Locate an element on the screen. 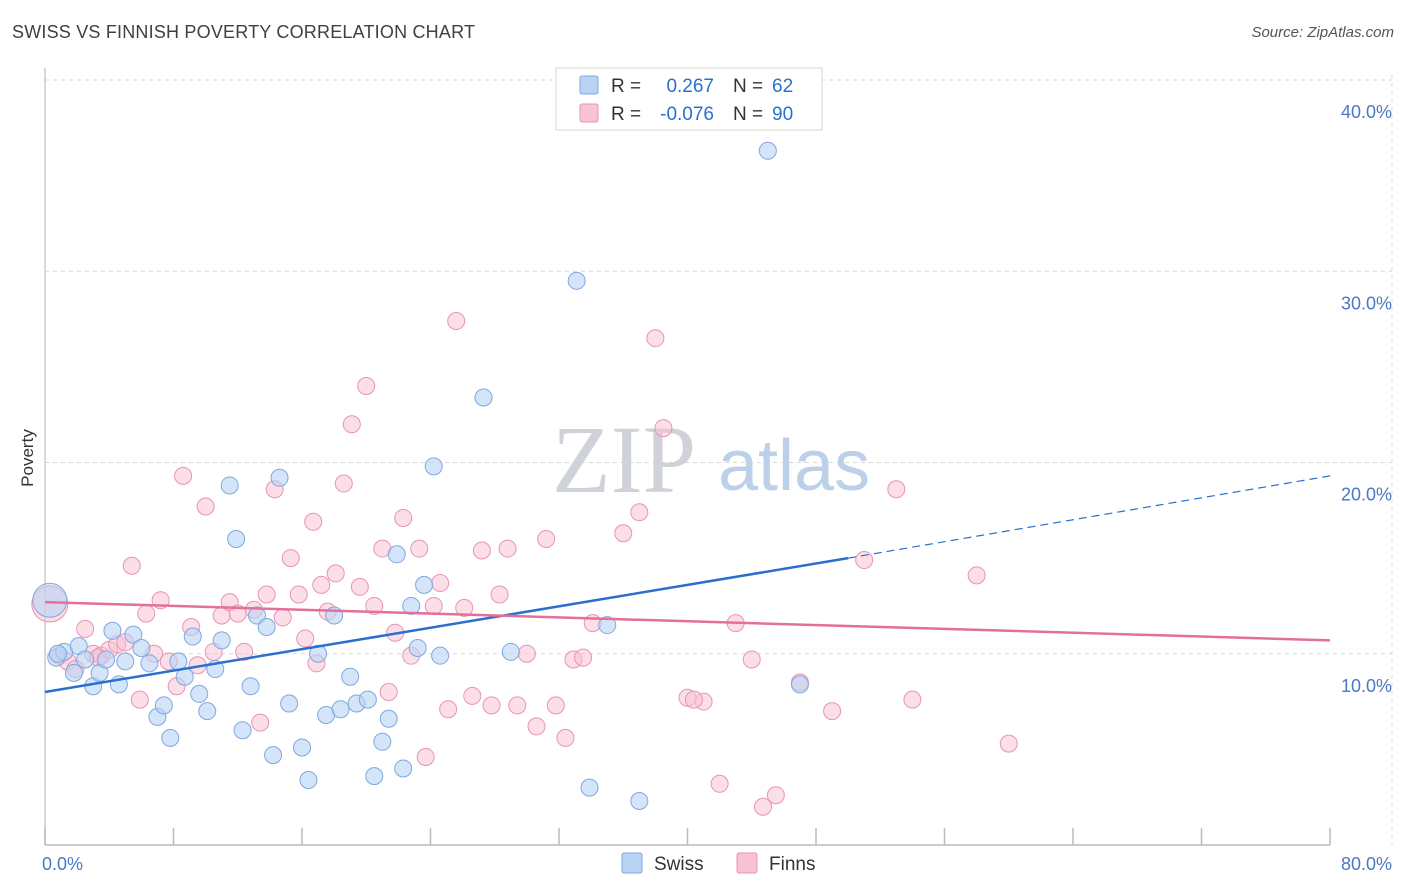 The height and width of the screenshot is (892, 1406). y-axis-label: Poverty is located at coordinates (27, 458).